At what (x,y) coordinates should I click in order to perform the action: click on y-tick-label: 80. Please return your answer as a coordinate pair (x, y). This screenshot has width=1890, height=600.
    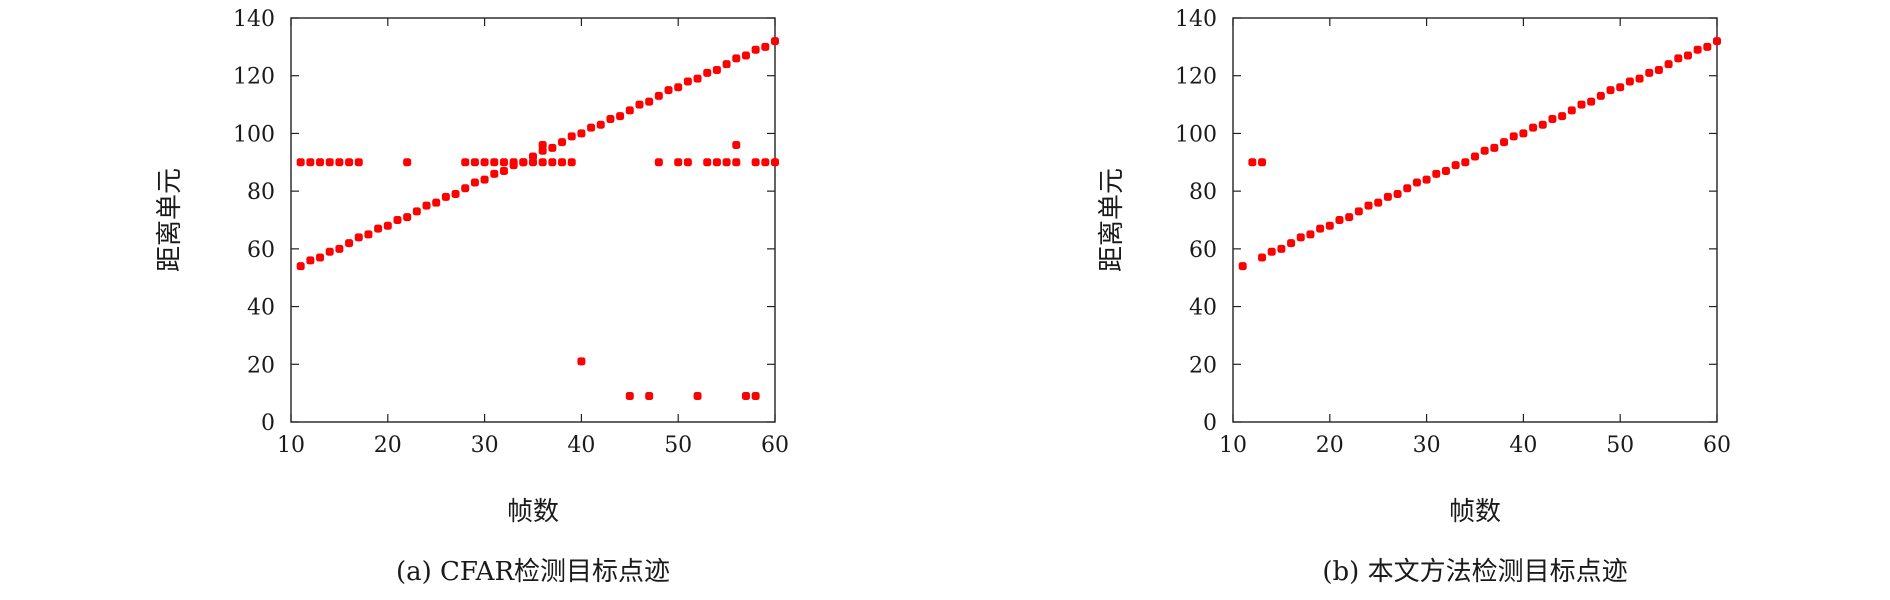
    Looking at the image, I should click on (1203, 192).